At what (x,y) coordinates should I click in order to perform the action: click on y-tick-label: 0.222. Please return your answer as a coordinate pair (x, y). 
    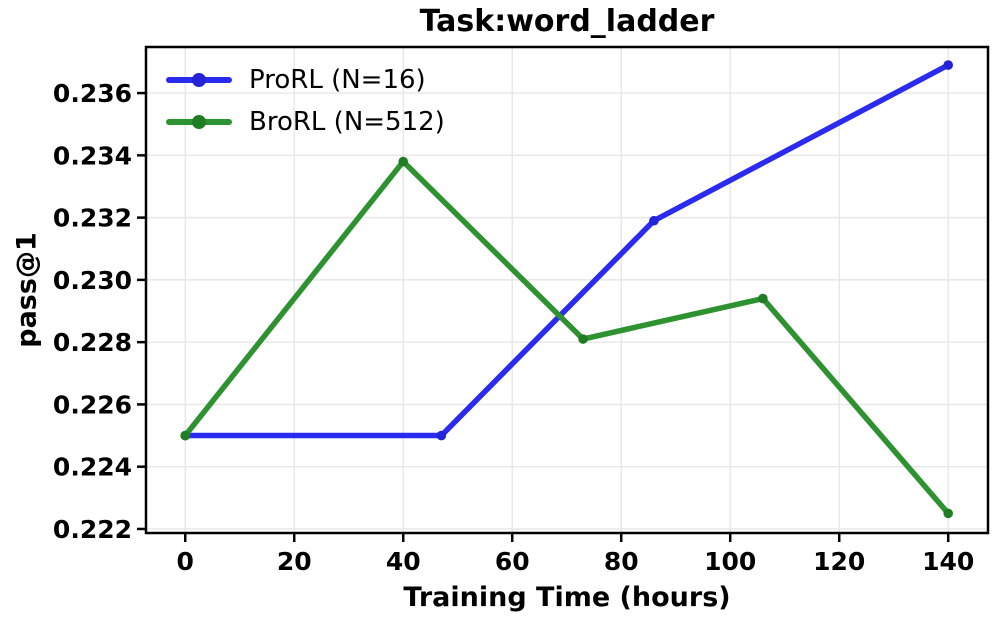
    Looking at the image, I should click on (92, 529).